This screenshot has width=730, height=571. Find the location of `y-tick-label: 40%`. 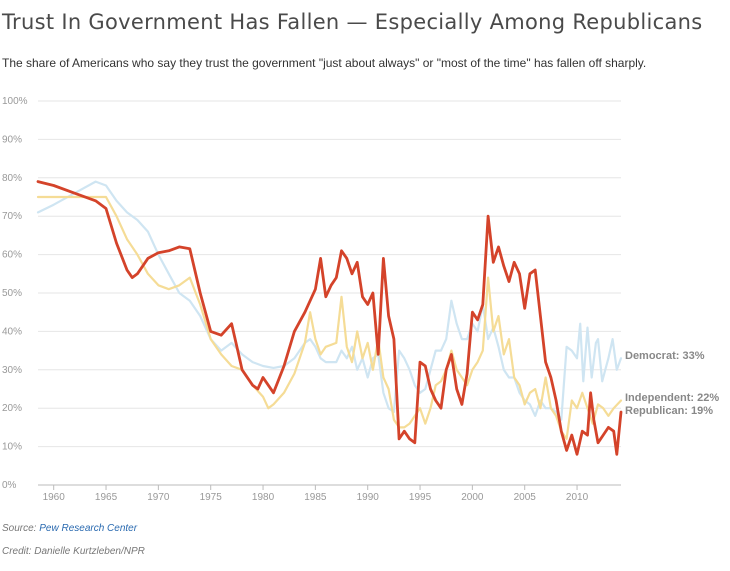

y-tick-label: 40% is located at coordinates (12, 331).